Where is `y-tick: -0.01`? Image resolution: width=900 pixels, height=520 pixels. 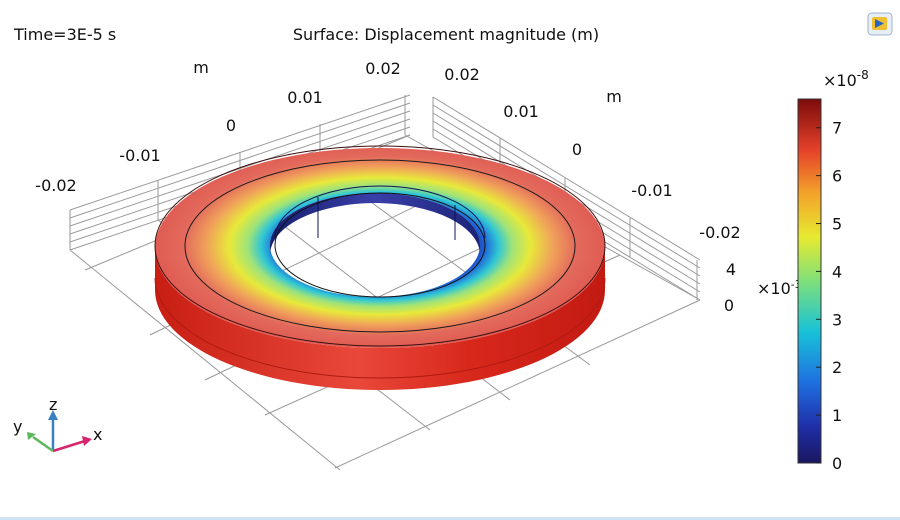
y-tick: -0.01 is located at coordinates (651, 190).